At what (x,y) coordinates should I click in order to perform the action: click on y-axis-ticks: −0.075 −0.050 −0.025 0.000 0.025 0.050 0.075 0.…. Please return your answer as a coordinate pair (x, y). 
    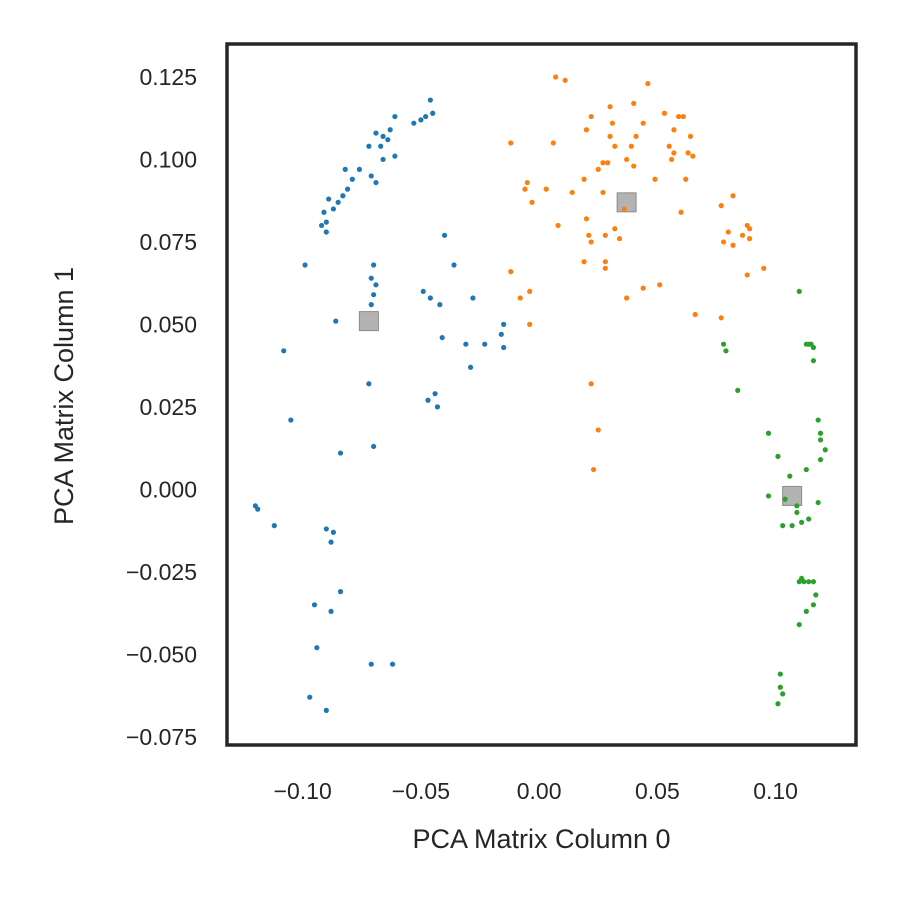
    Looking at the image, I should click on (161, 407).